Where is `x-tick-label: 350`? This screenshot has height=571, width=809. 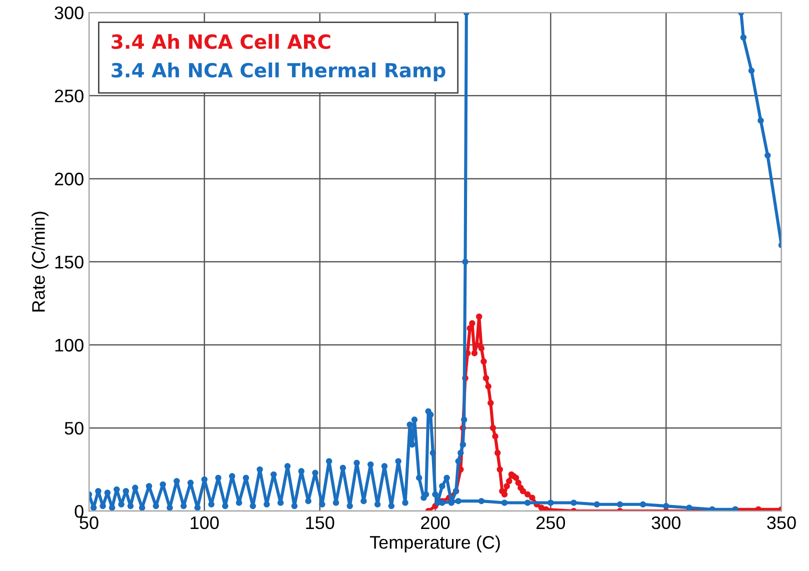 x-tick-label: 350 is located at coordinates (781, 523).